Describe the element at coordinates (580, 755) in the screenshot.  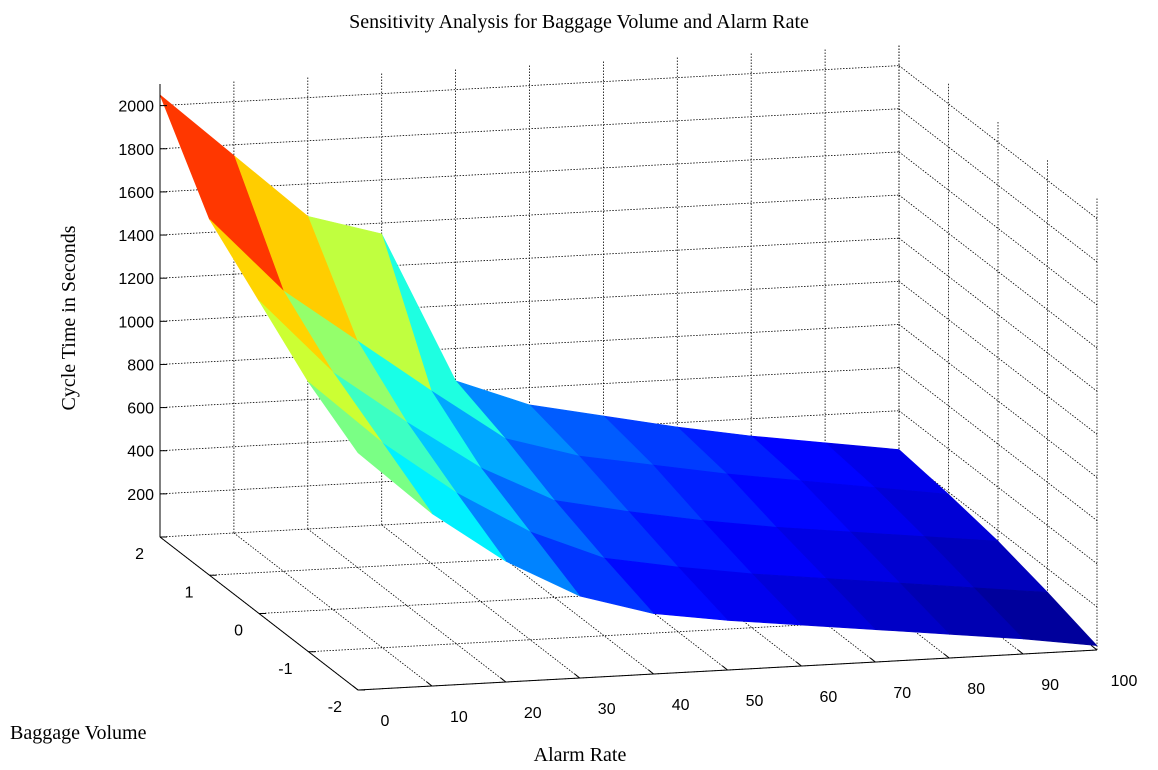
I see `x-axis-label: Alarm Rate` at that location.